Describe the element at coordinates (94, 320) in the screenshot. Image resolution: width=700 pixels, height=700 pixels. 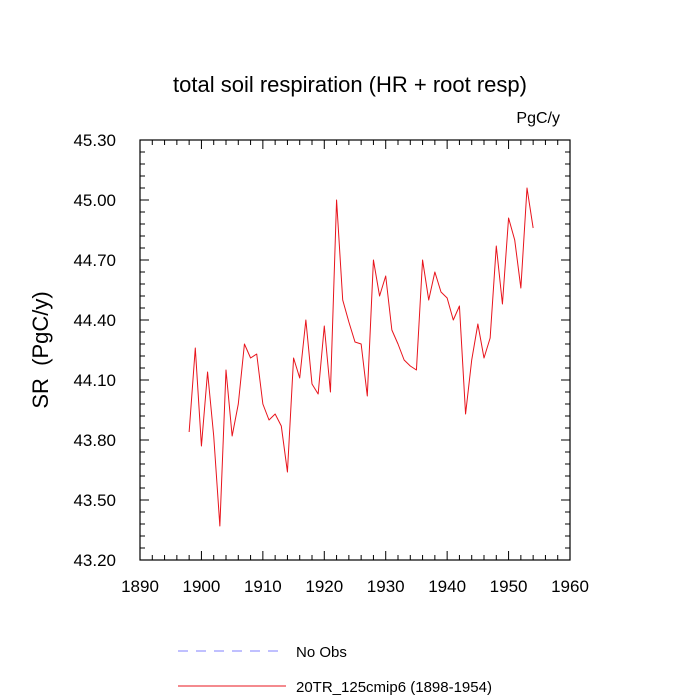
I see `y-tick-label: 44.40` at that location.